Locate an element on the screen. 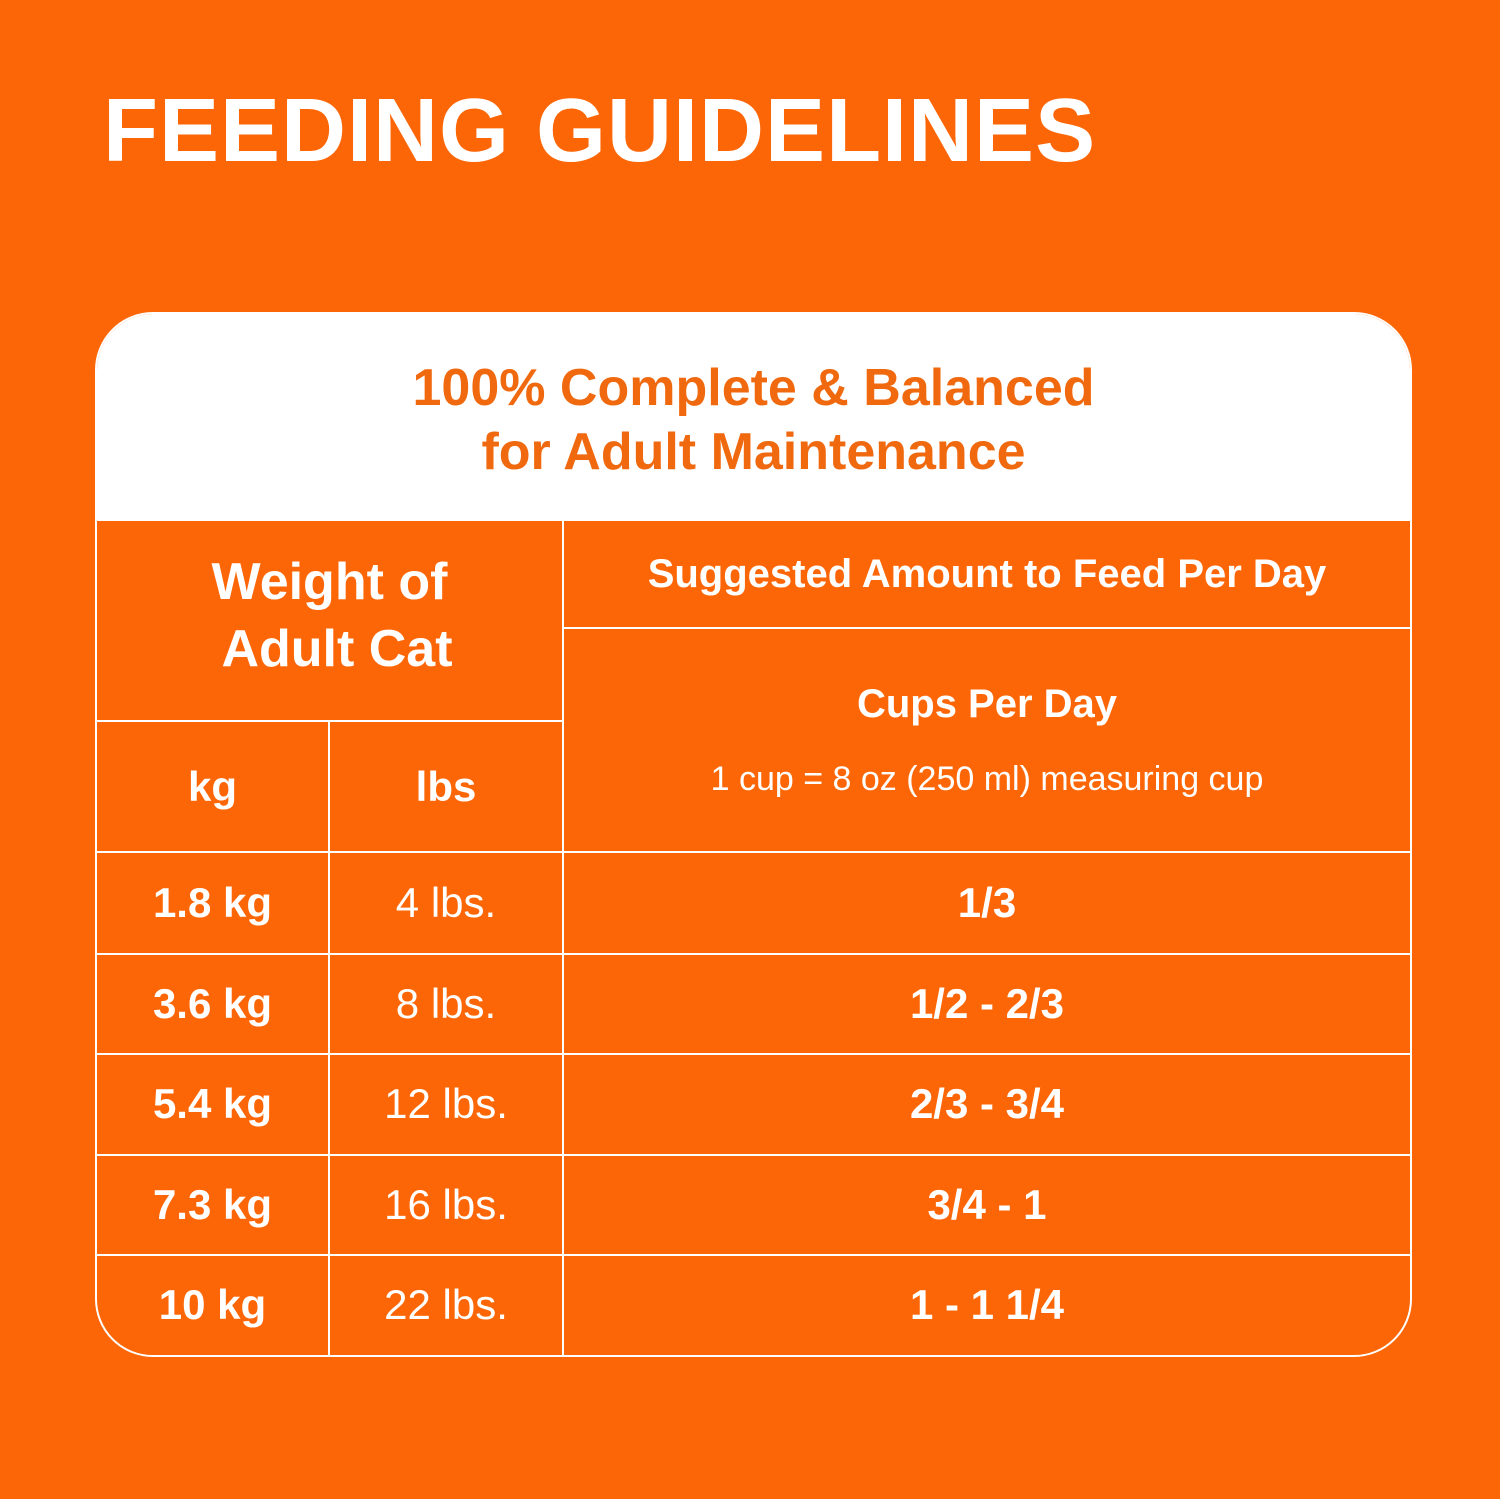 The image size is (1500, 1499). weight-kg: 7.3 kg is located at coordinates (212, 1204).